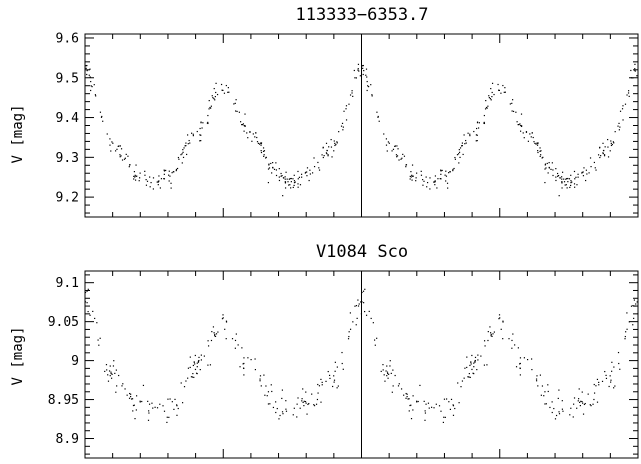 The image size is (641, 464). What do you see at coordinates (67, 283) in the screenshot?
I see `y-tick-label: 9.1` at bounding box center [67, 283].